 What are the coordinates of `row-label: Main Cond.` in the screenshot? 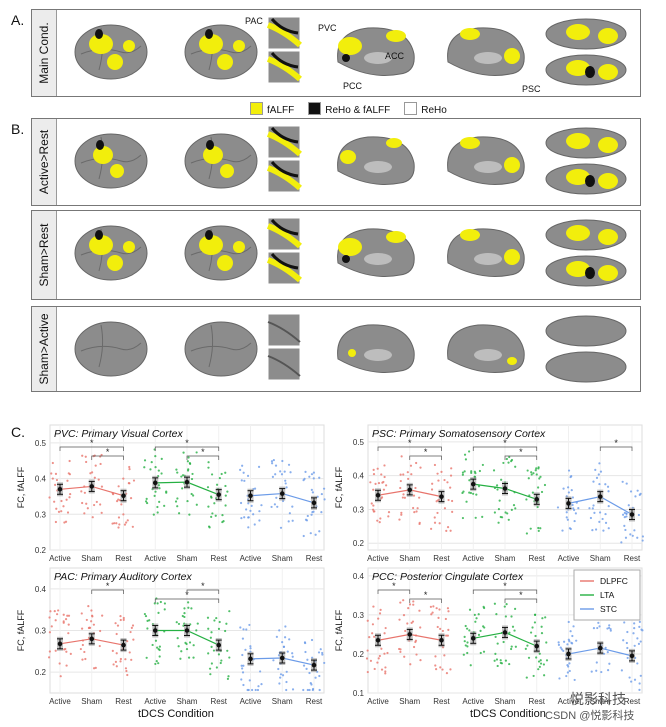 It's located at (44, 53).